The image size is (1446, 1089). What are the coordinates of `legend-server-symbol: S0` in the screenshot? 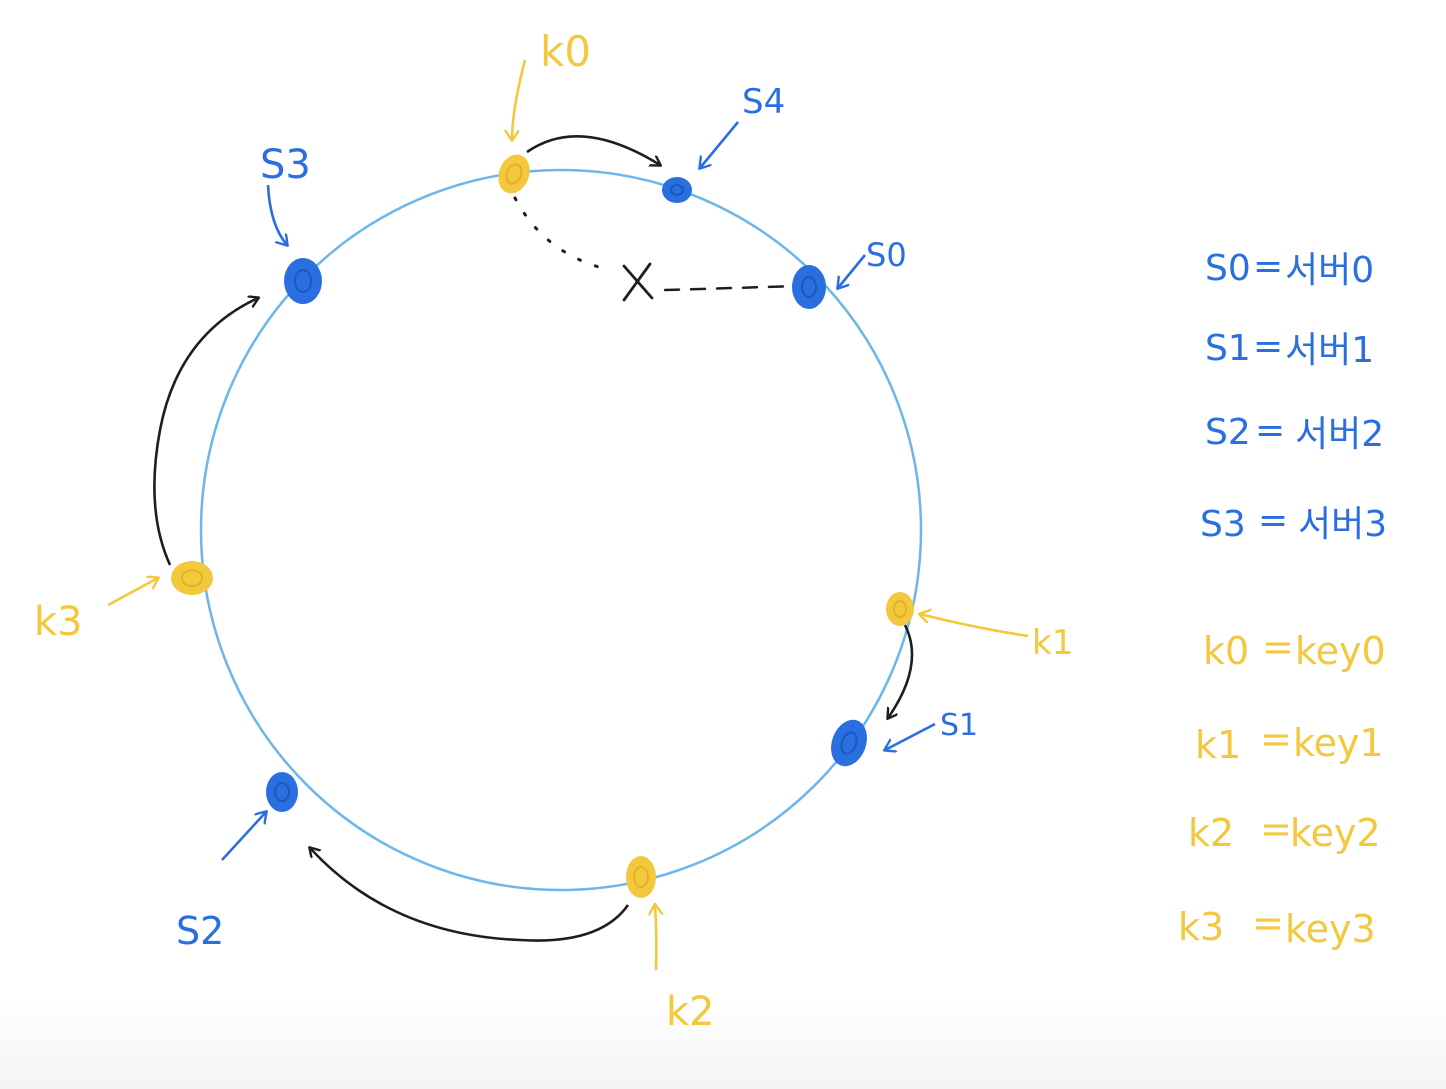 It's located at (1228, 268).